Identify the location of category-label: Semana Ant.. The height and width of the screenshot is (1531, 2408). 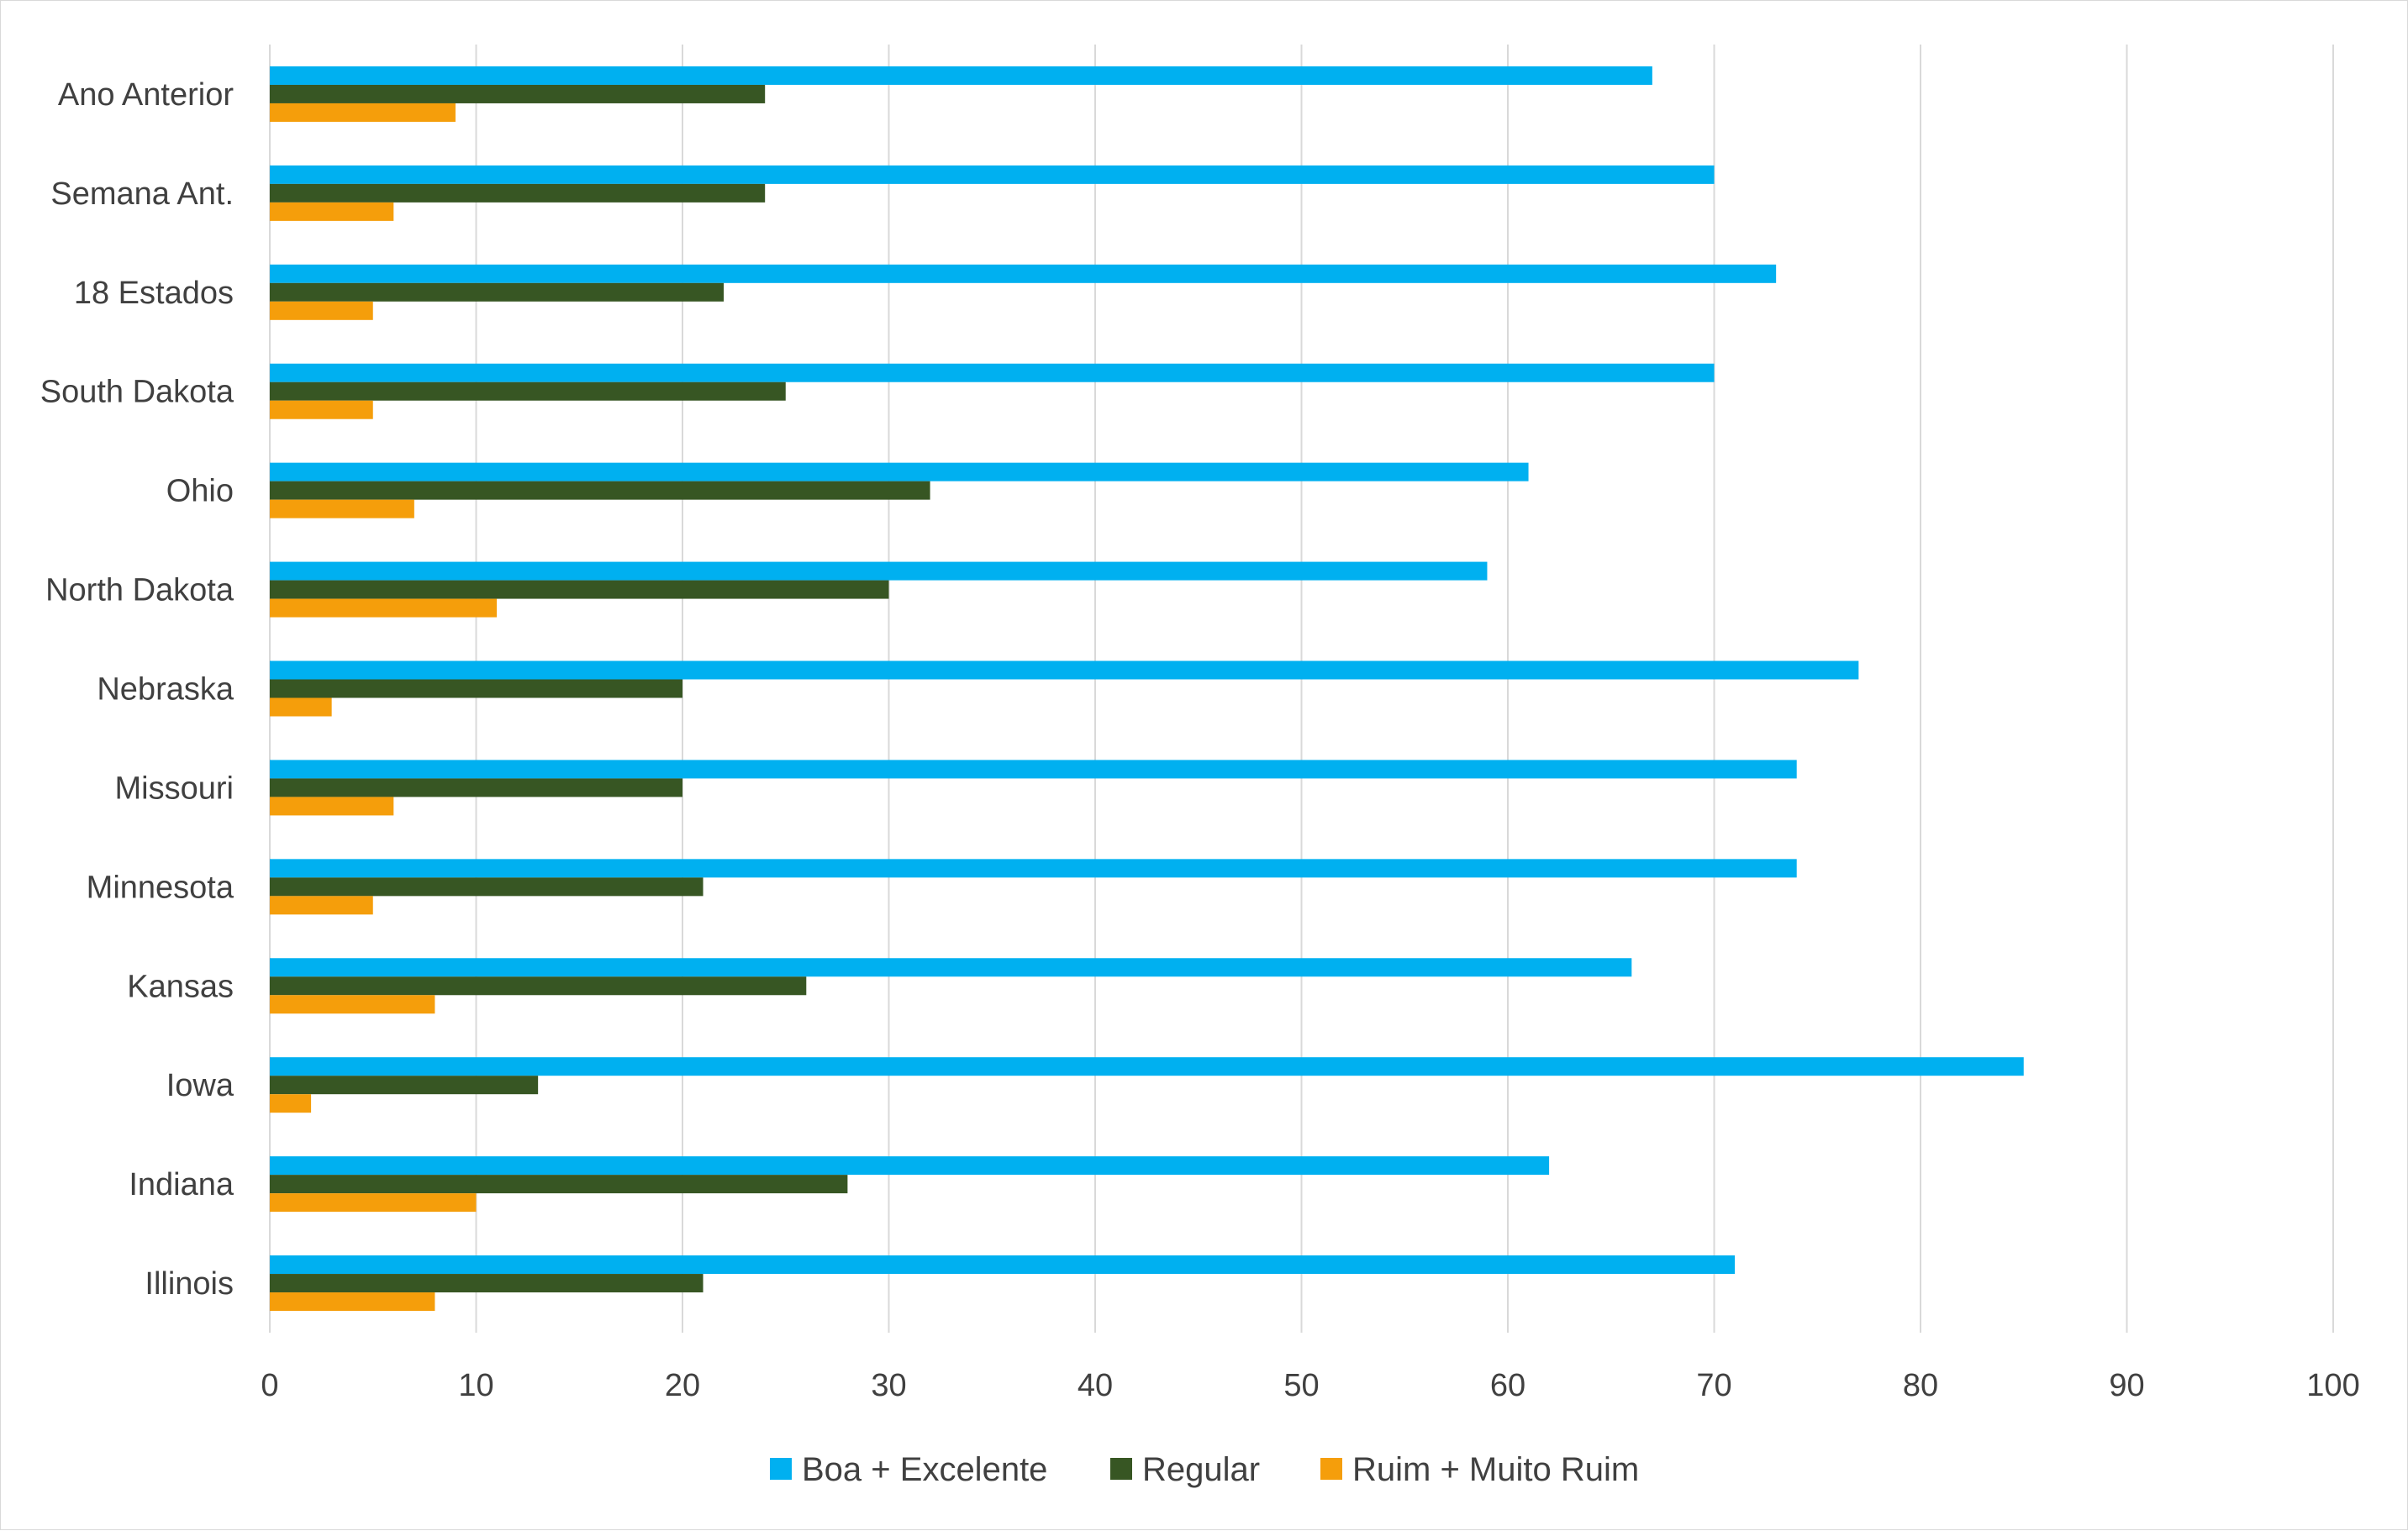
(142, 194).